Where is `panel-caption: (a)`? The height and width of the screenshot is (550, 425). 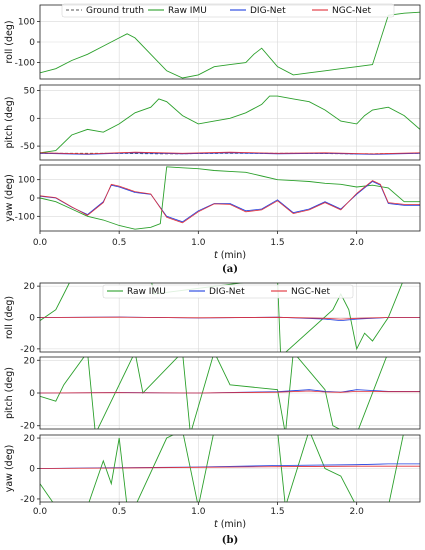 panel-caption: (a) is located at coordinates (230, 269).